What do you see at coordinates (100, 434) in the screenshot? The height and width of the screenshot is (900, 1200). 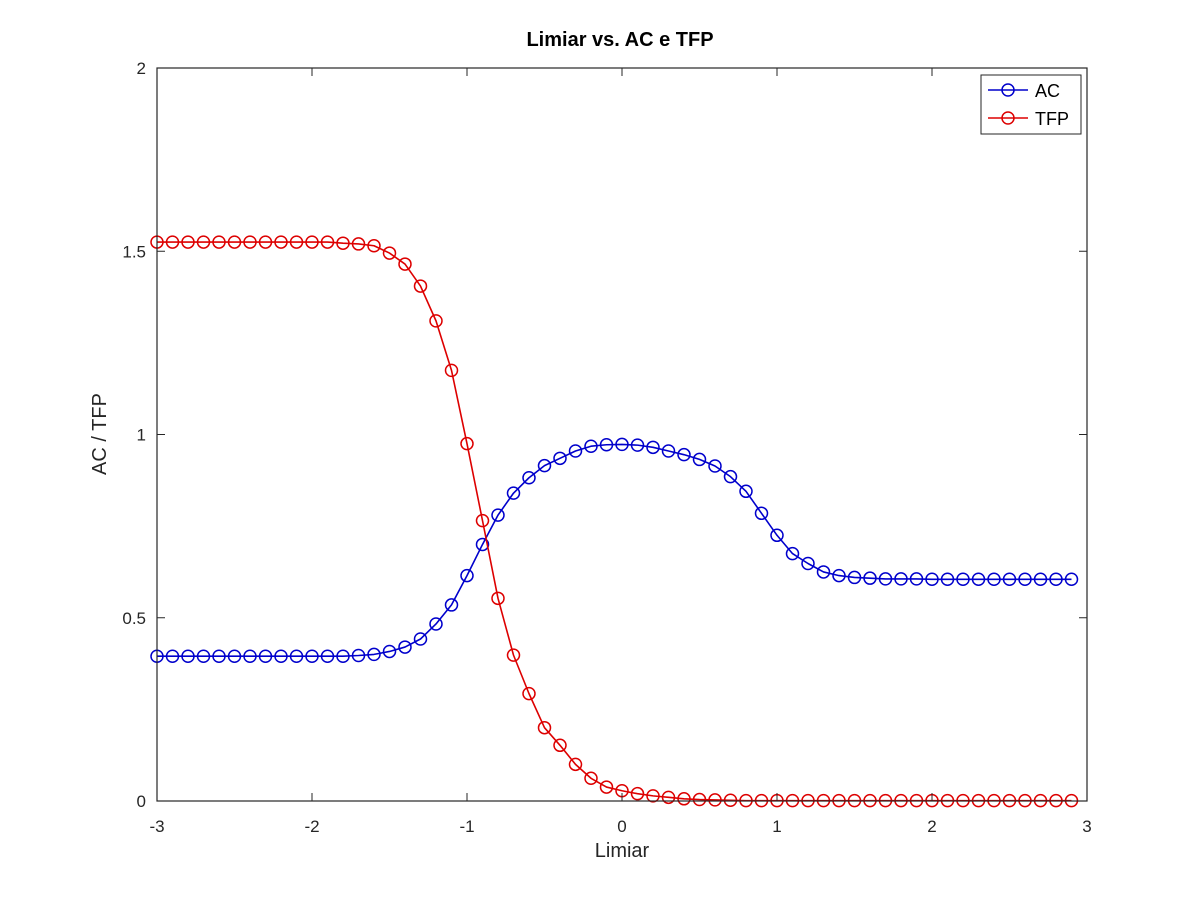 I see `y-axis-label: AC / TFP` at bounding box center [100, 434].